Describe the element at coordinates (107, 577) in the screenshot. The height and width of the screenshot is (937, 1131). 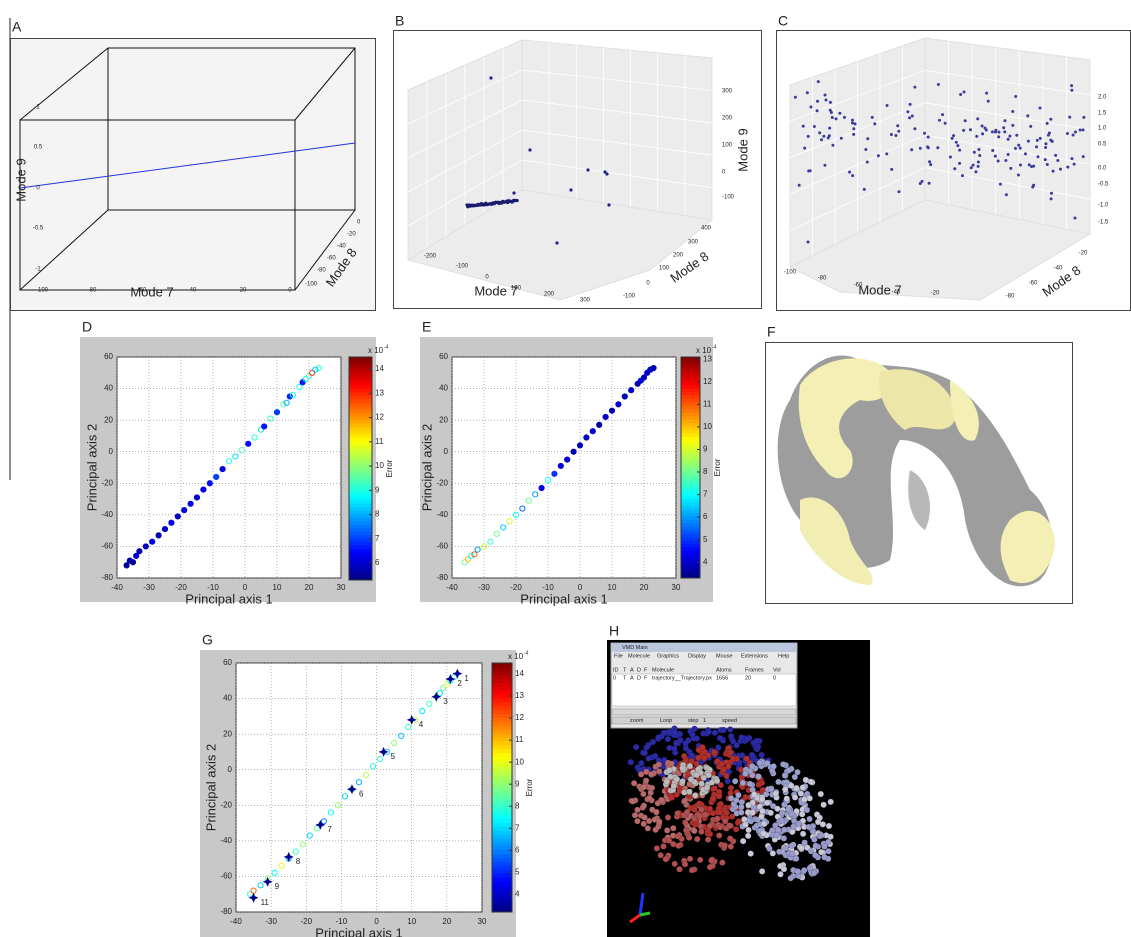
I see `y-tick-label: -80` at that location.